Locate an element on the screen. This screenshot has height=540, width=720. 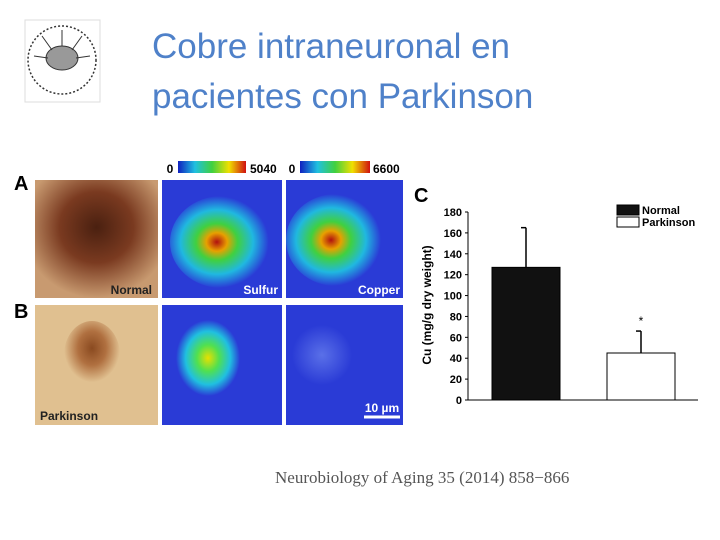
y-axis-label: Cu (mg/g dry weight) is located at coordinates (427, 304).